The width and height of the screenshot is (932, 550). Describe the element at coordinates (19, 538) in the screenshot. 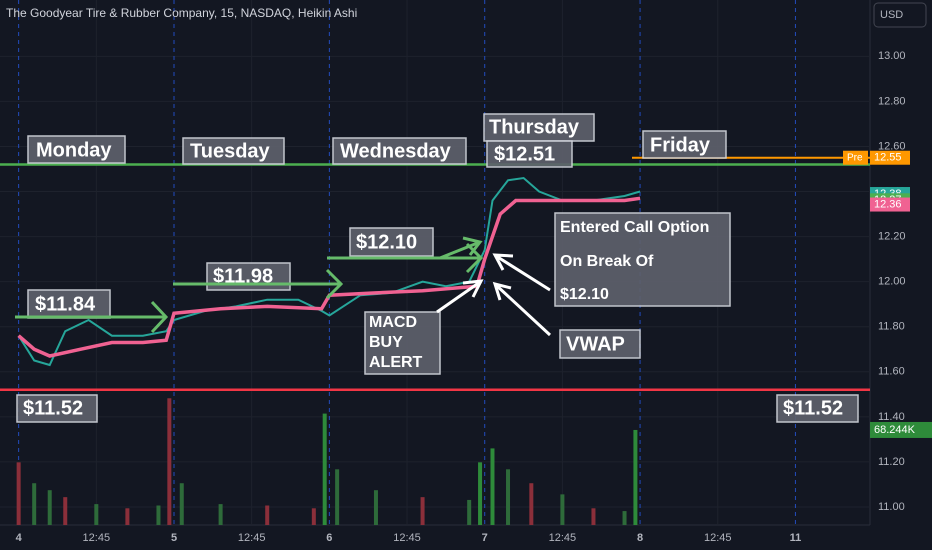

I see `x-tick-label: 4` at that location.